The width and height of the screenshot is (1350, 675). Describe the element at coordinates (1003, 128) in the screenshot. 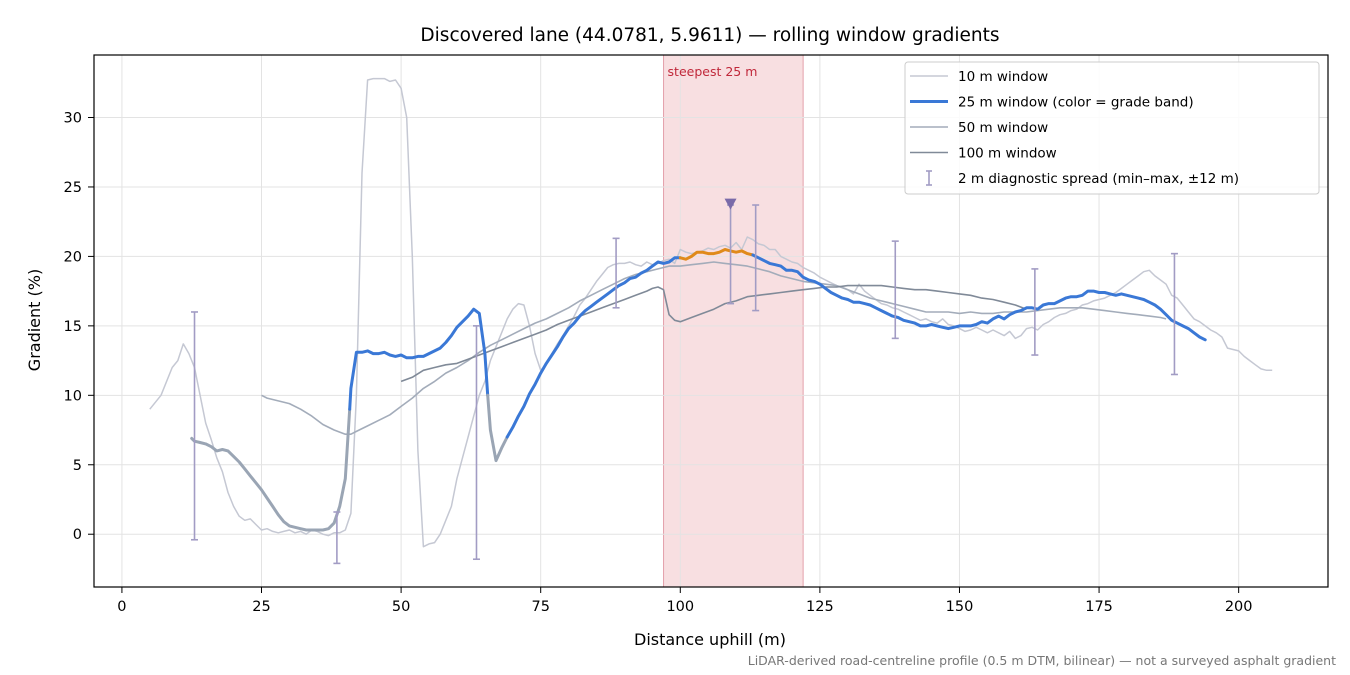

I see `legend-label: 50 m window` at that location.